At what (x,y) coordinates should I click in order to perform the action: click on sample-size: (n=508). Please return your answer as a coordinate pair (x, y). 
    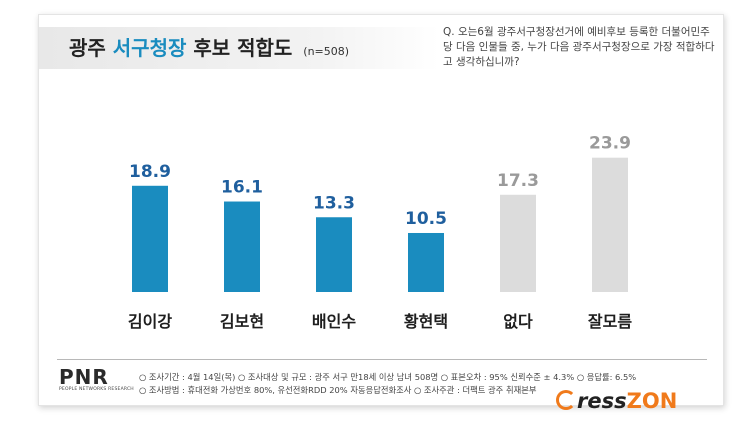
    Looking at the image, I should click on (326, 51).